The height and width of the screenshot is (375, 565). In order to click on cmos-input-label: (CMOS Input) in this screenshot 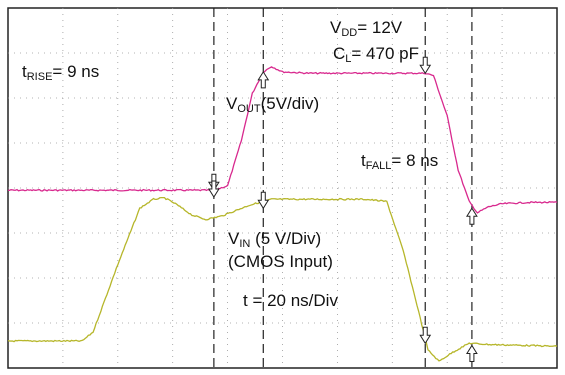, I will do `click(280, 261)`.